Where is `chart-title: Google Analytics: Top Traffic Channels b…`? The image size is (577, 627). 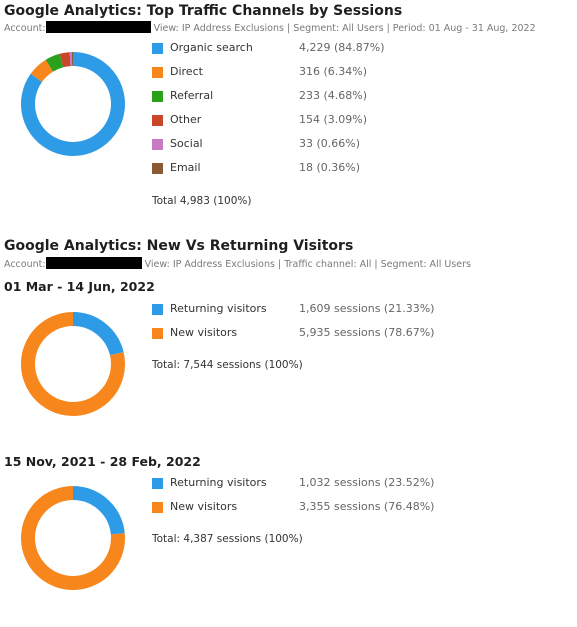
chart-title: Google Analytics: Top Traffic Channels b… is located at coordinates (203, 11).